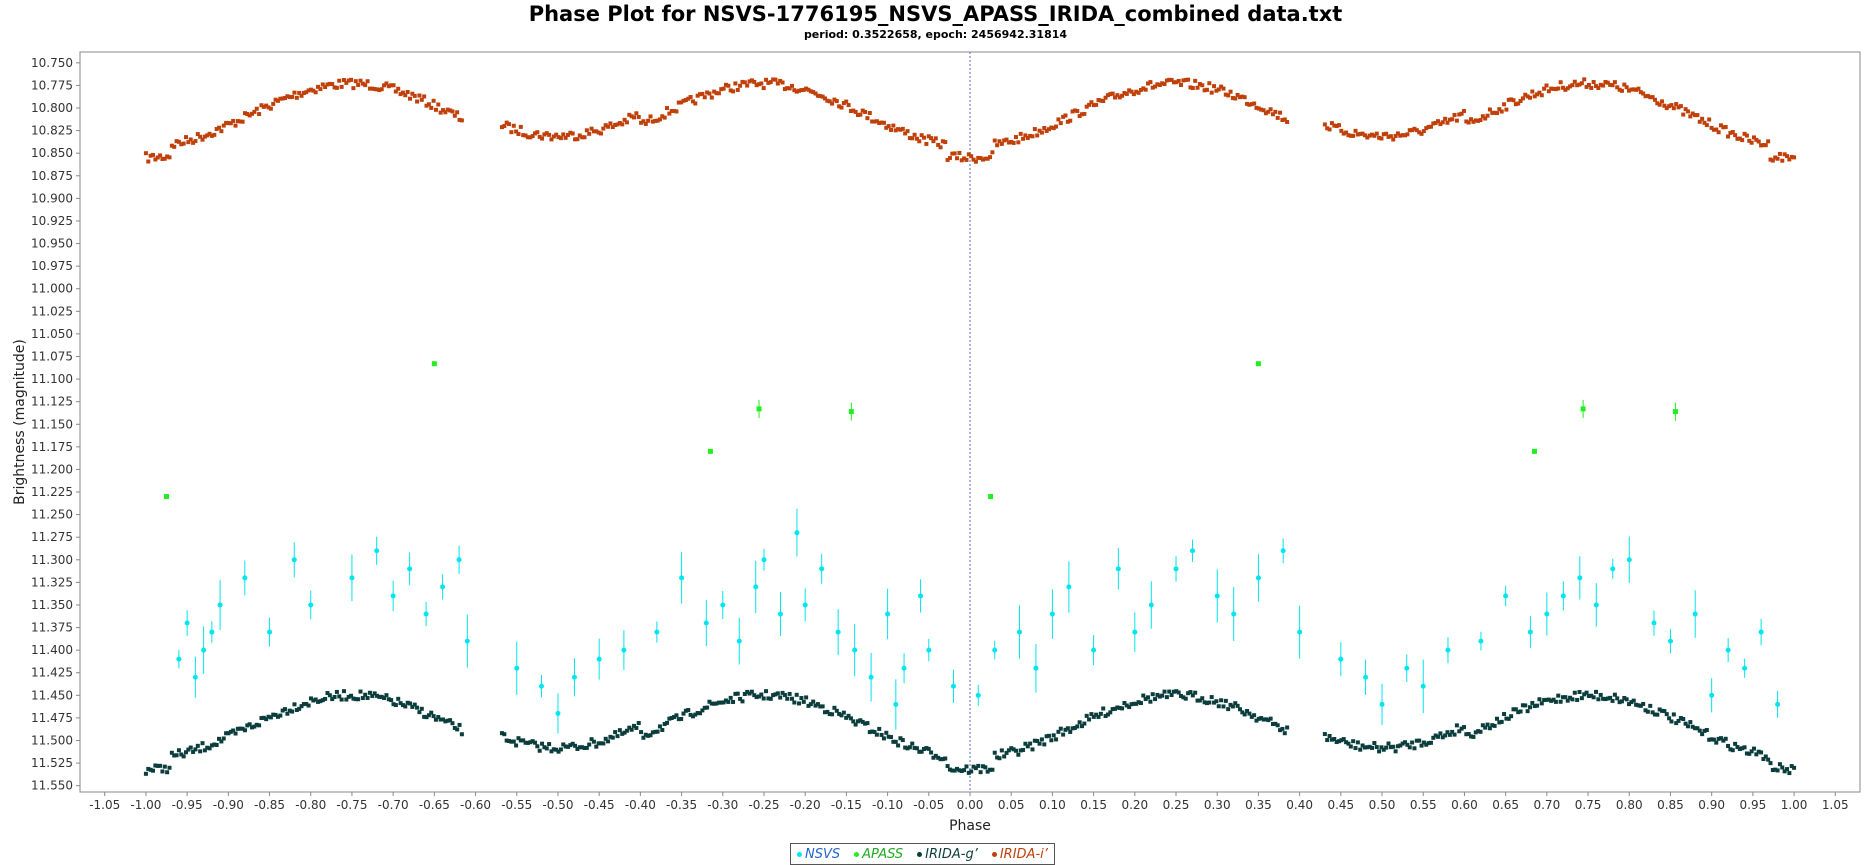 This screenshot has height=865, width=1871. Describe the element at coordinates (1019, 854) in the screenshot. I see `legend-item-irida-i: IRIDA-i’` at that location.